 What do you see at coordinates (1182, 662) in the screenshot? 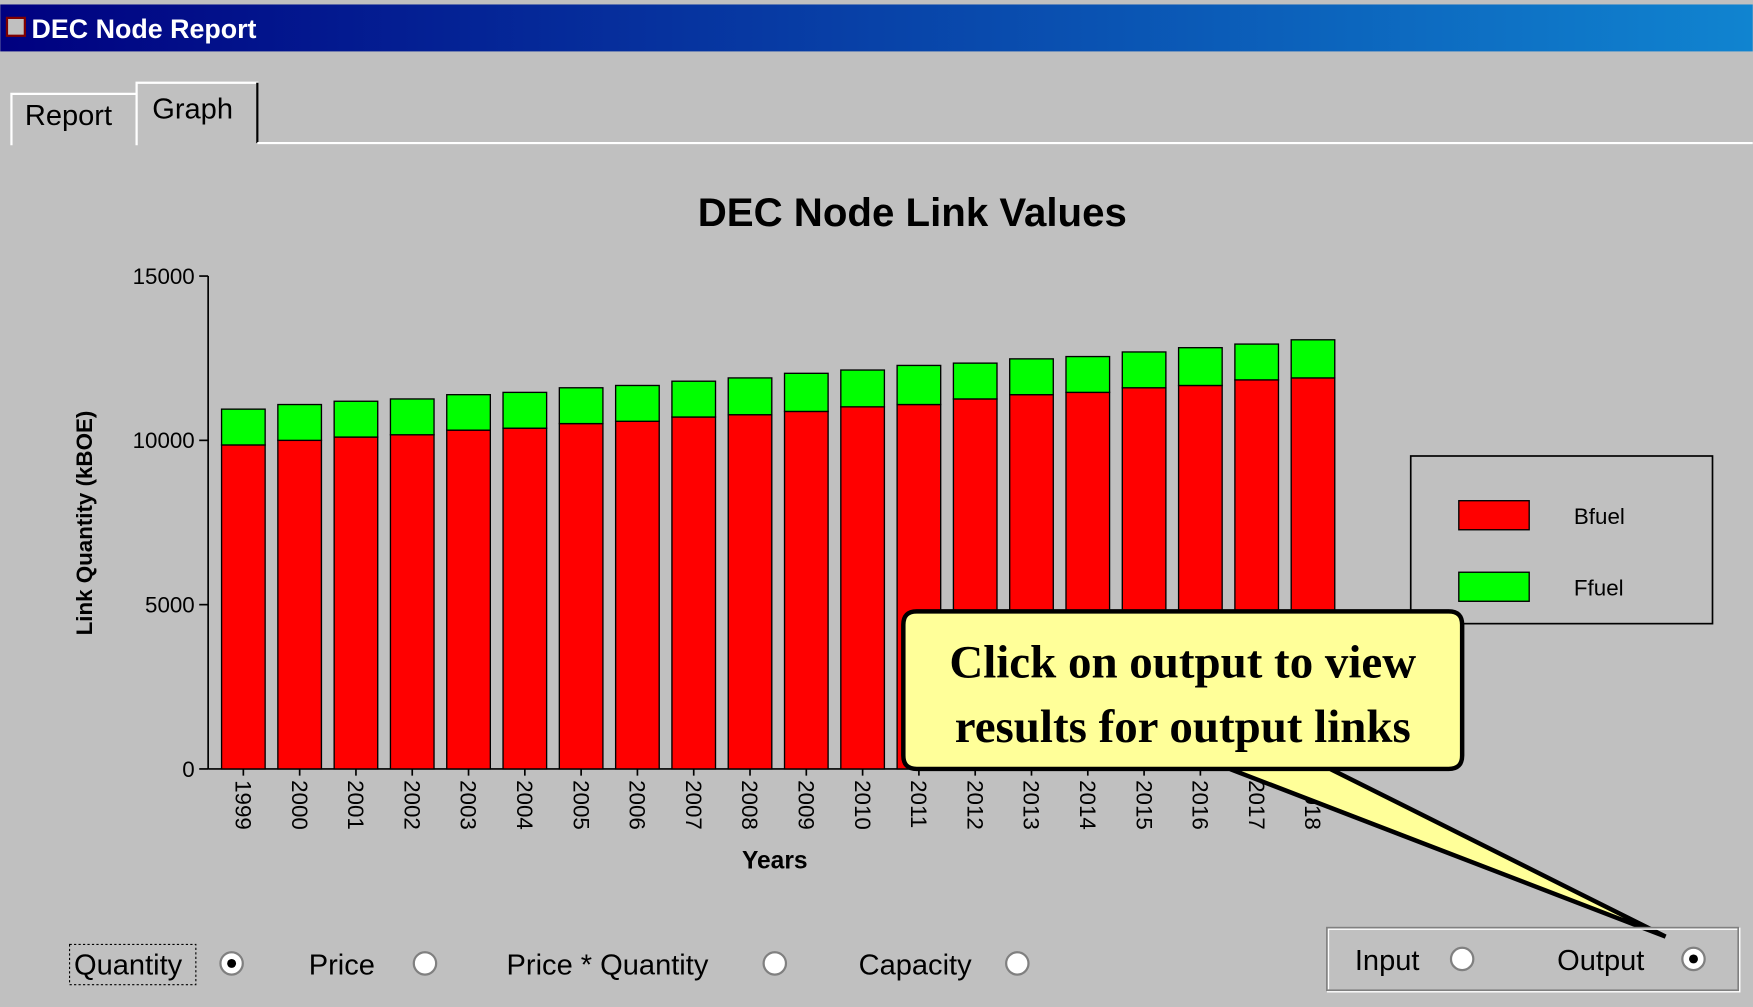
I see `callout-text: Click on output to view` at bounding box center [1182, 662].